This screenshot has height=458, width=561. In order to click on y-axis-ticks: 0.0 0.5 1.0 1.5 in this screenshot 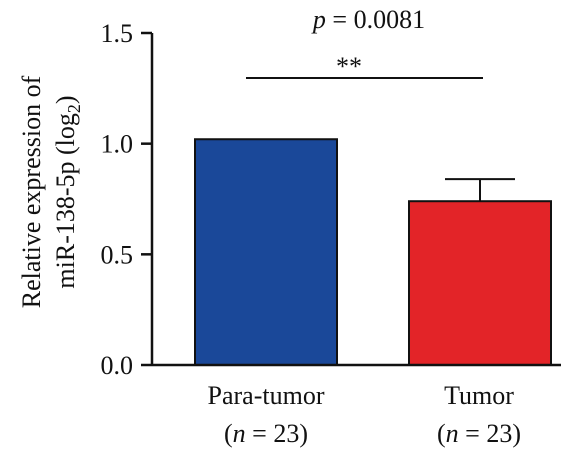, I will do `click(126, 199)`.